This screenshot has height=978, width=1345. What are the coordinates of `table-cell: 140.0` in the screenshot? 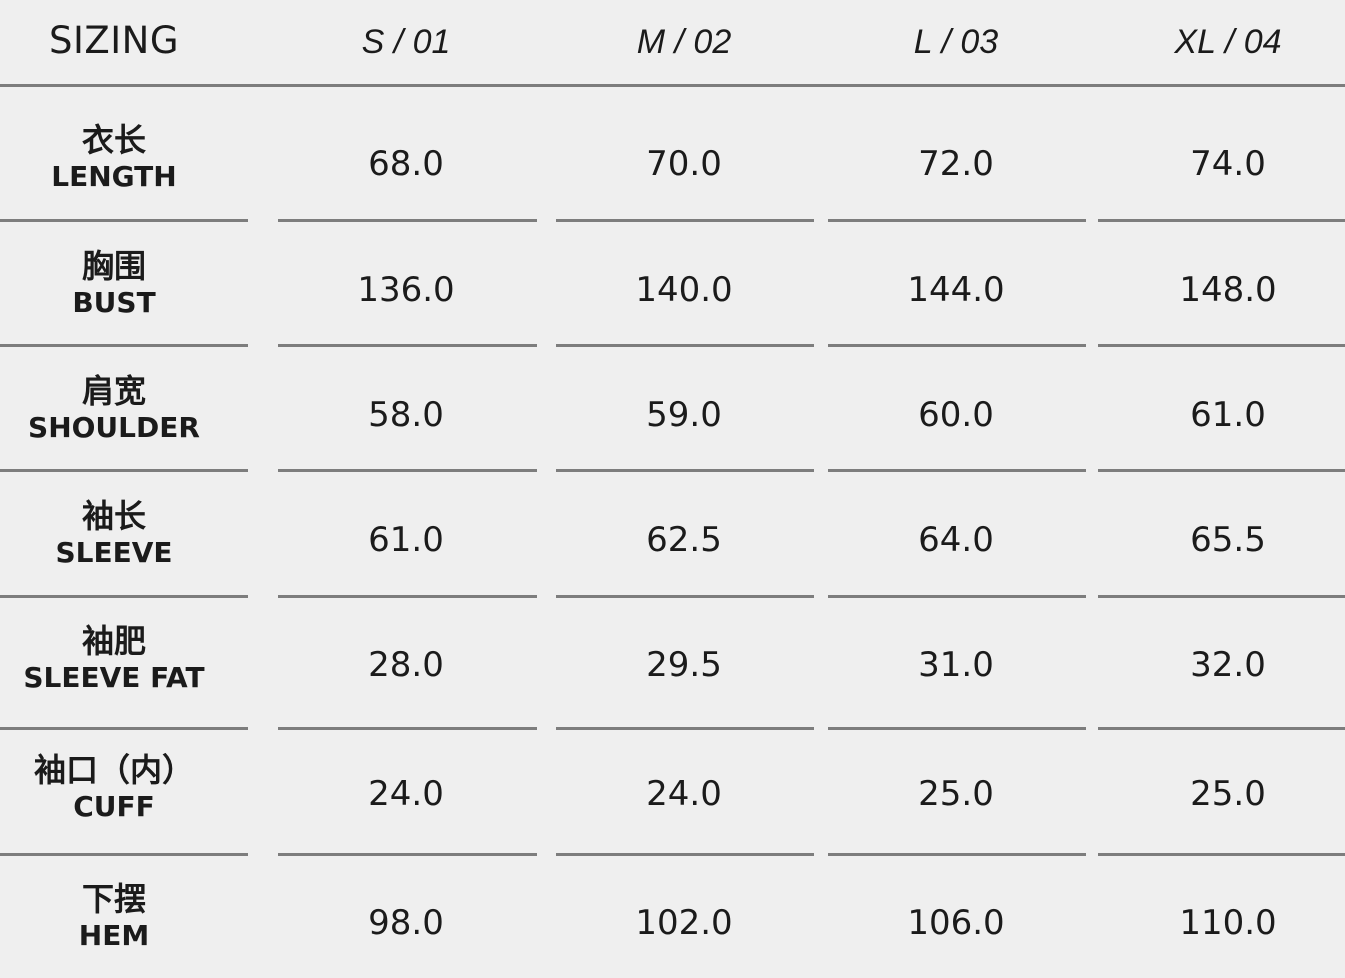 It's located at (684, 290).